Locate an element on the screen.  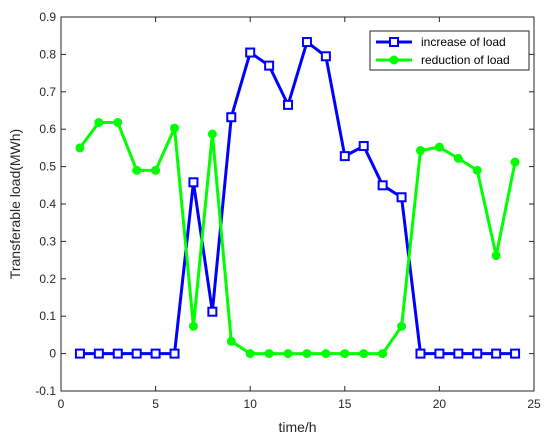
x-tick-label: 20 is located at coordinates (440, 404).